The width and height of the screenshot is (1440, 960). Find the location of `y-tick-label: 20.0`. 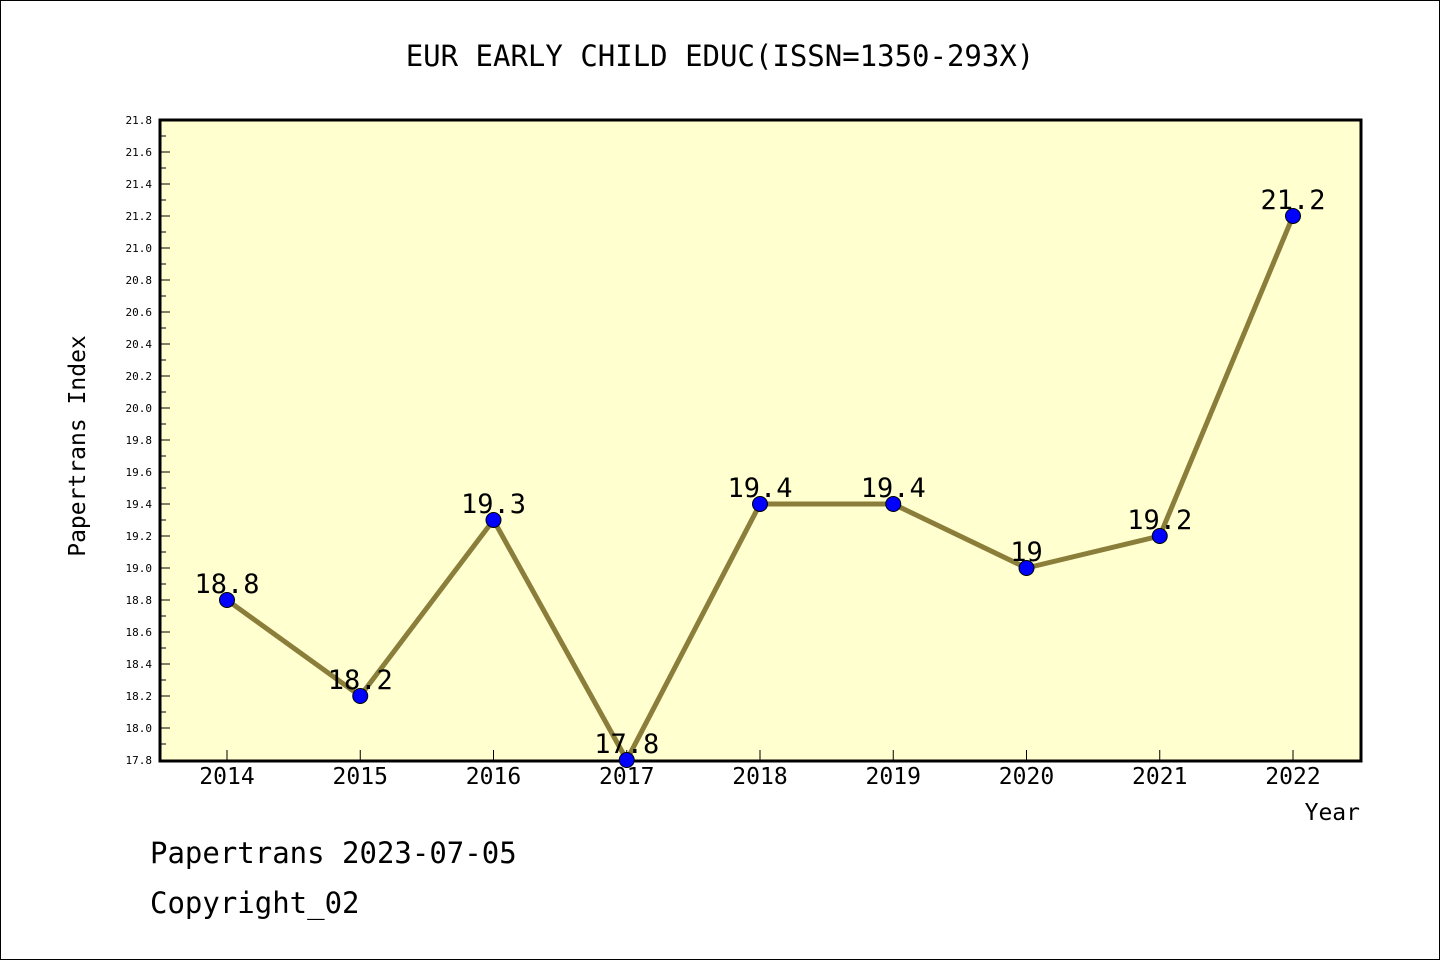

y-tick-label: 20.0 is located at coordinates (139, 408).